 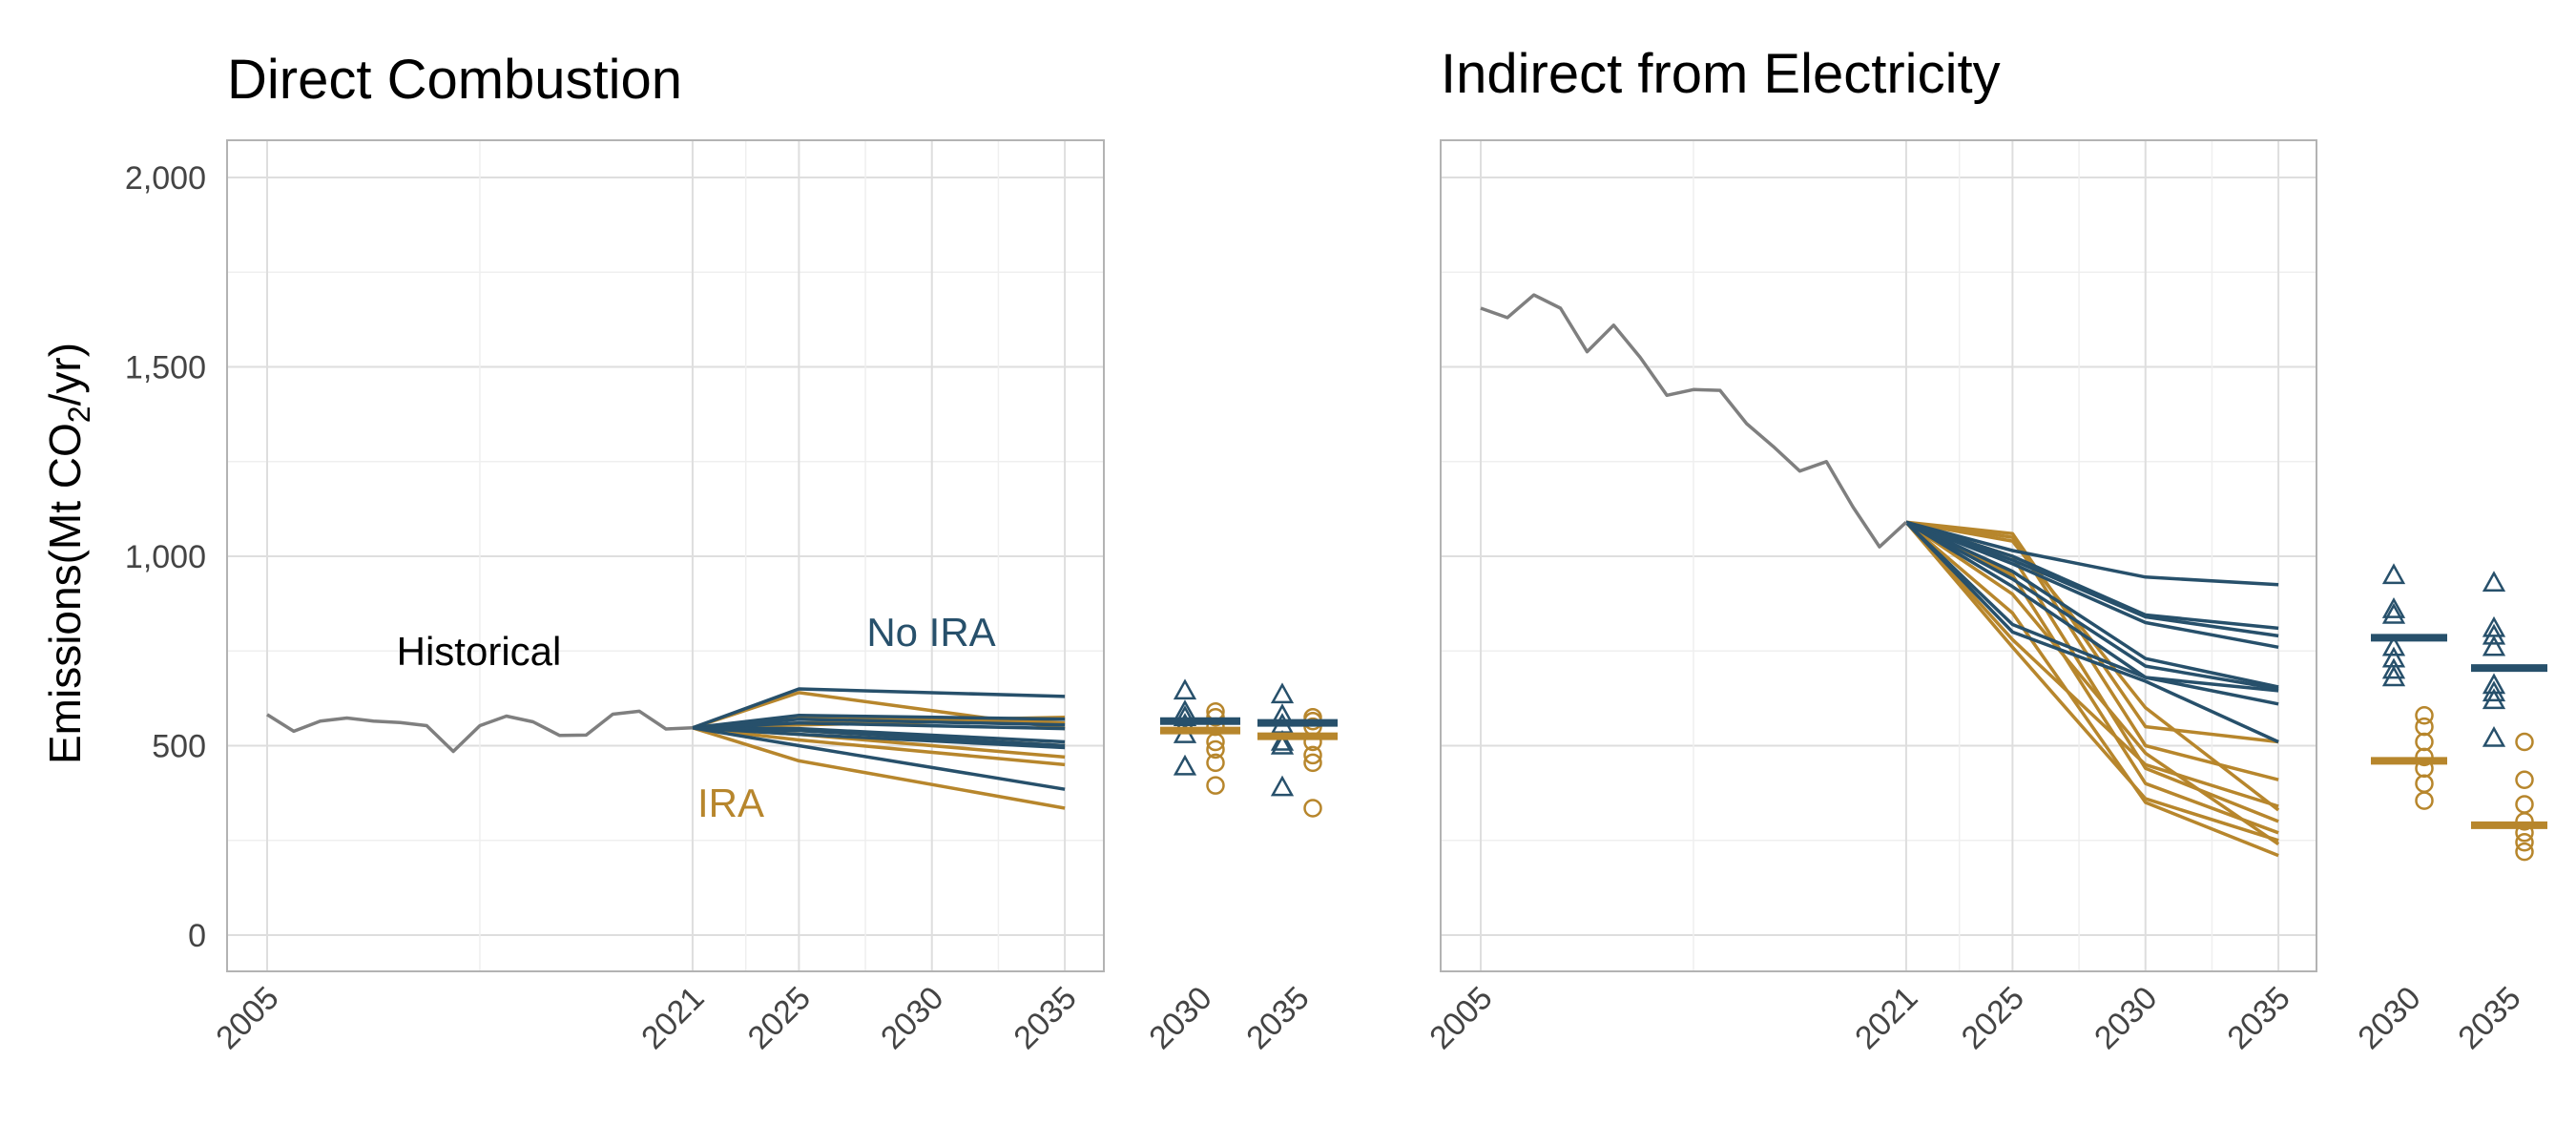 What do you see at coordinates (1721, 74) in the screenshot?
I see `panel-title-indirect: Indirect from Electricity` at bounding box center [1721, 74].